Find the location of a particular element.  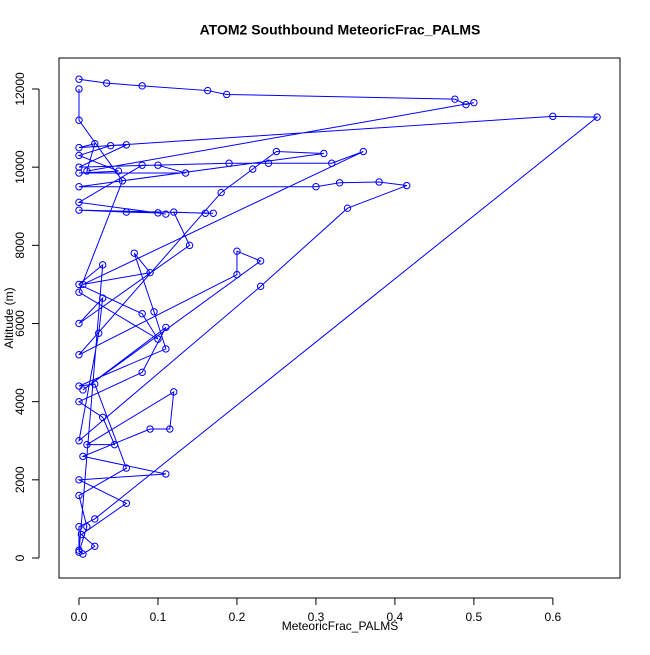

x-tick-label: 0.1 is located at coordinates (158, 617).